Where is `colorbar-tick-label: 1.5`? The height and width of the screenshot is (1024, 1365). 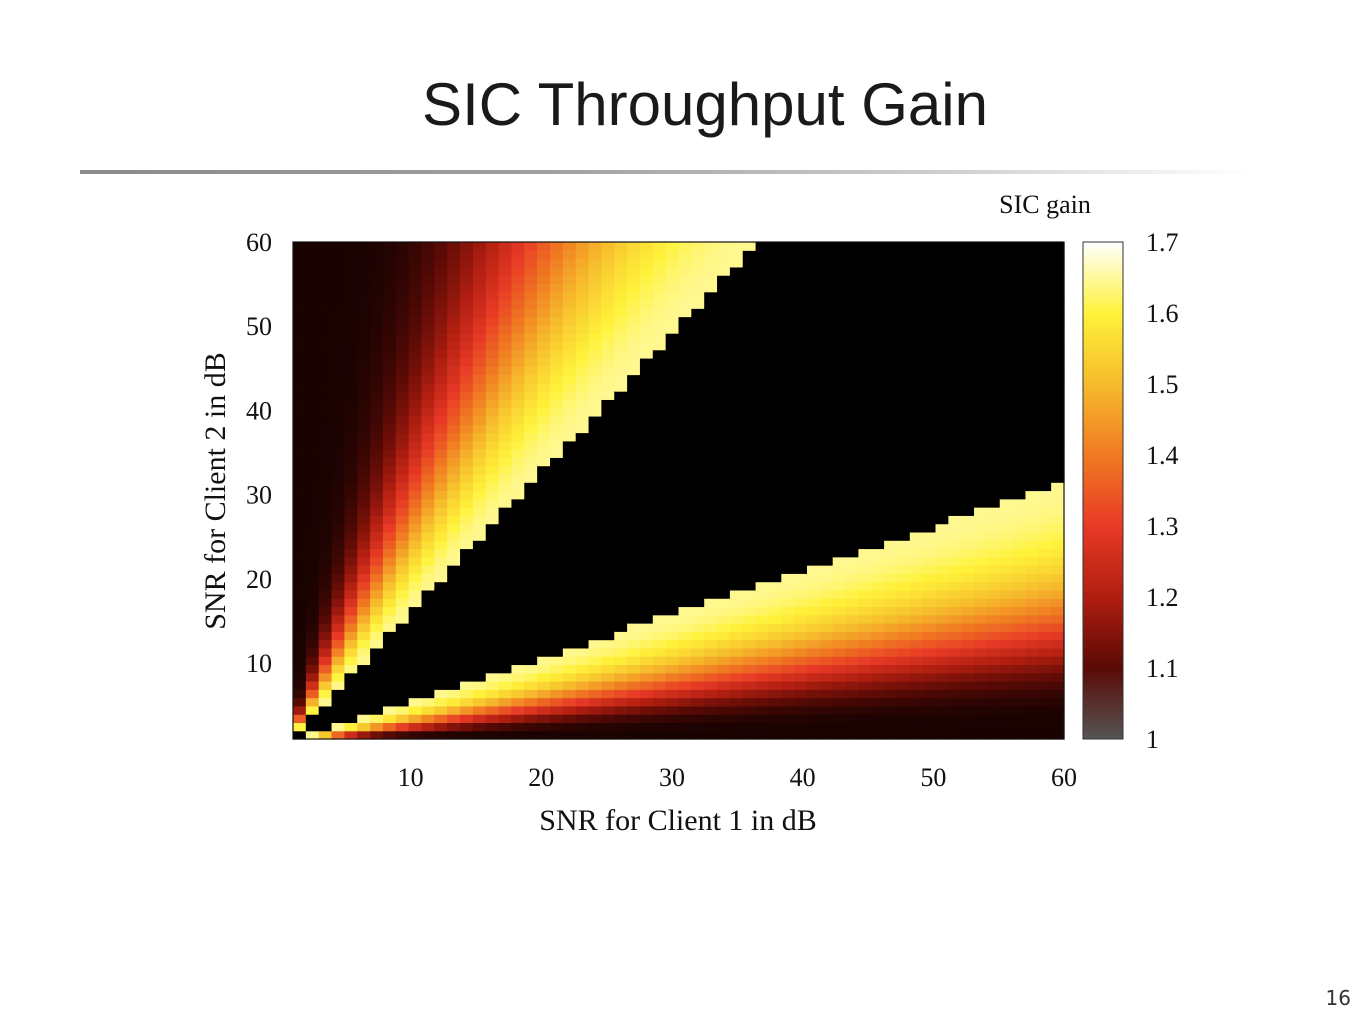 colorbar-tick-label: 1.5 is located at coordinates (1162, 384).